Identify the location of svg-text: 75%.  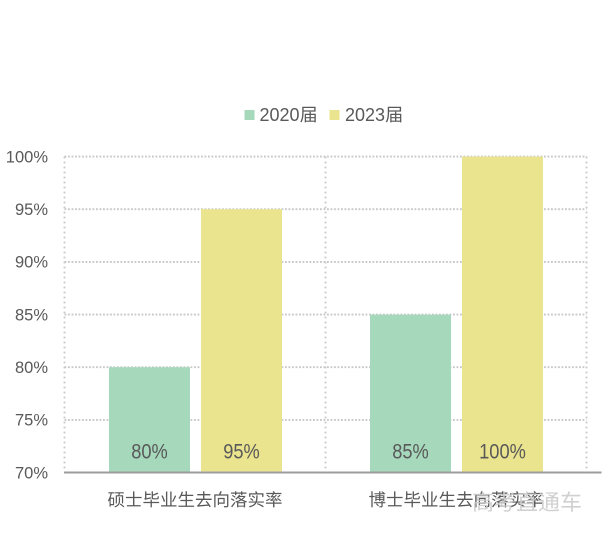
(31, 421).